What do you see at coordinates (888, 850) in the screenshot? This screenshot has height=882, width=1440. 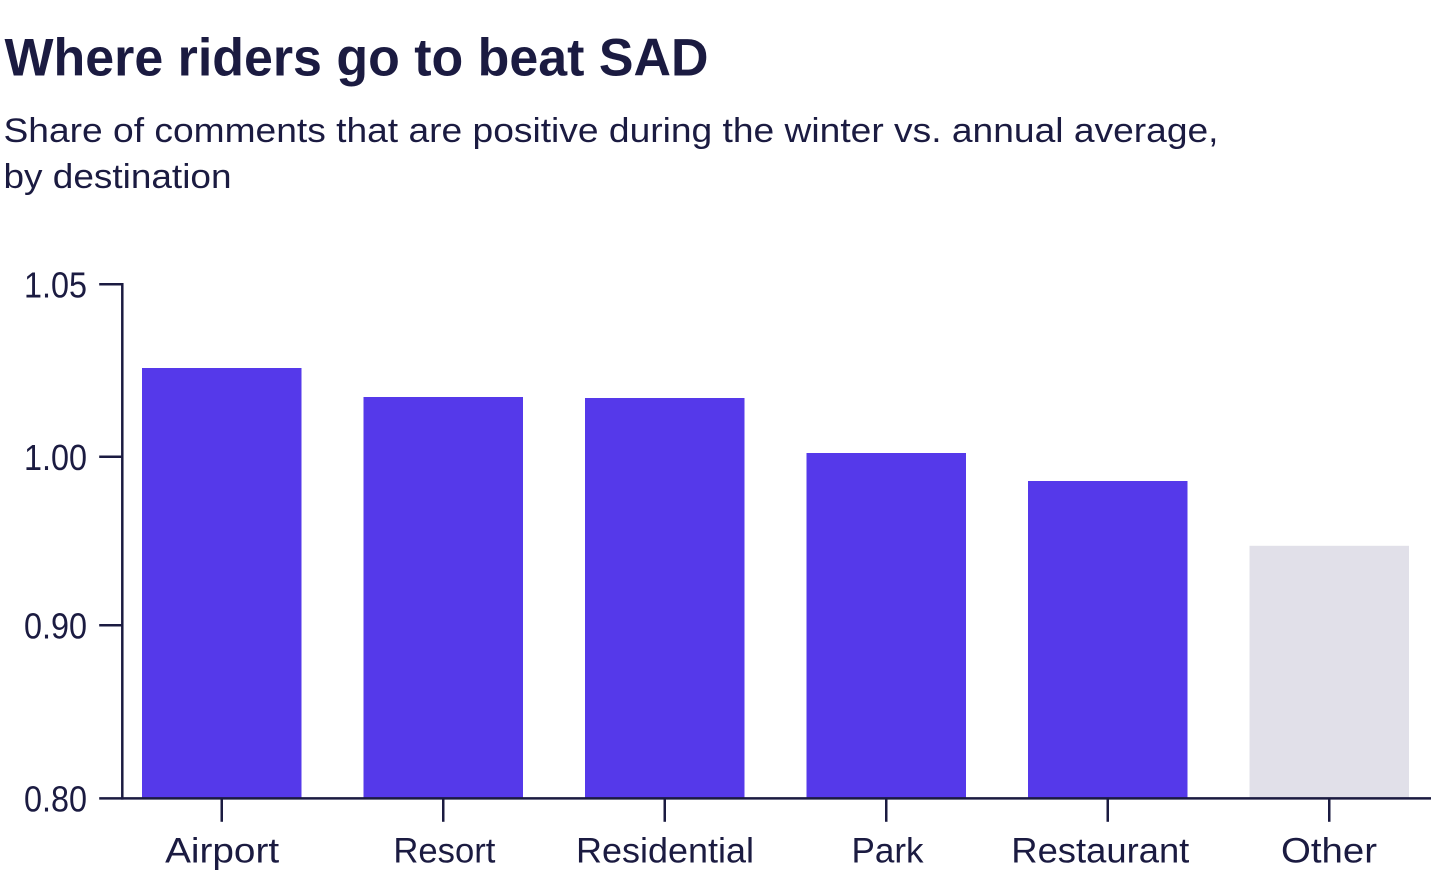 I see `svg-text: Park` at bounding box center [888, 850].